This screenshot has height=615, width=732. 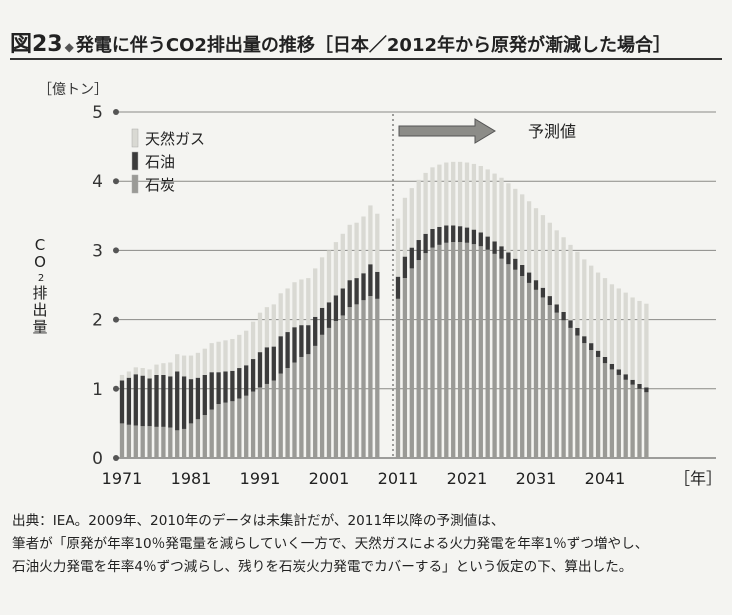 I want to click on y-axis-label: C O 2 排出量, so click(x=39, y=286).